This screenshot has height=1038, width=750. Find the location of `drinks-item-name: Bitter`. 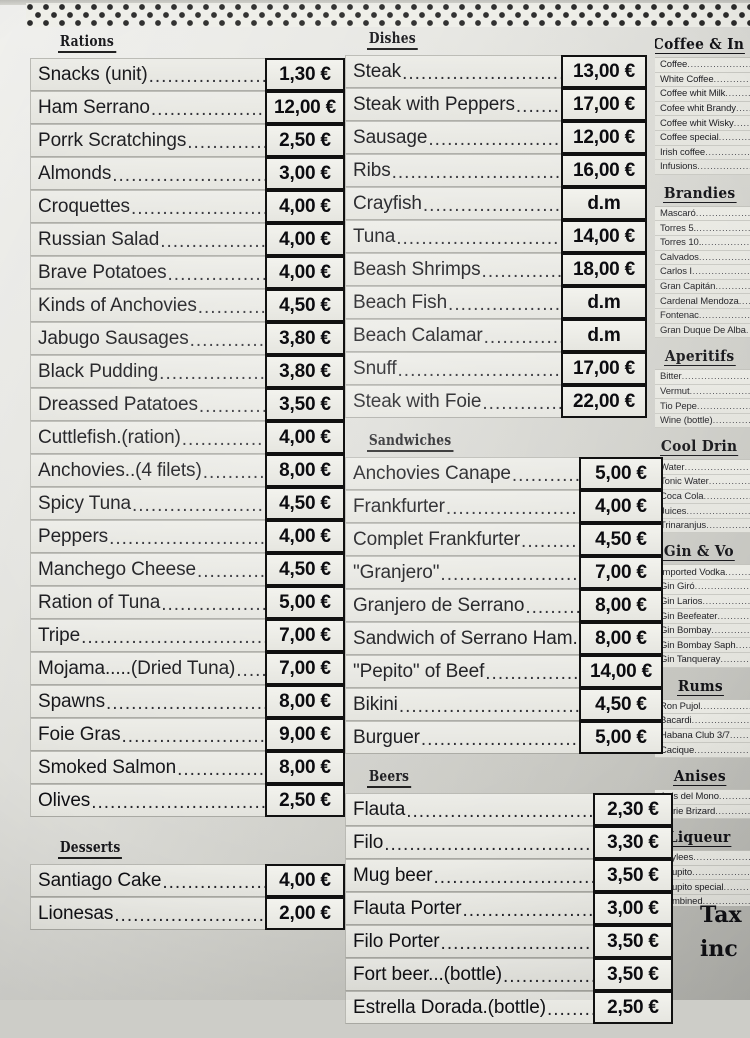

drinks-item-name: Bitter is located at coordinates (671, 376).